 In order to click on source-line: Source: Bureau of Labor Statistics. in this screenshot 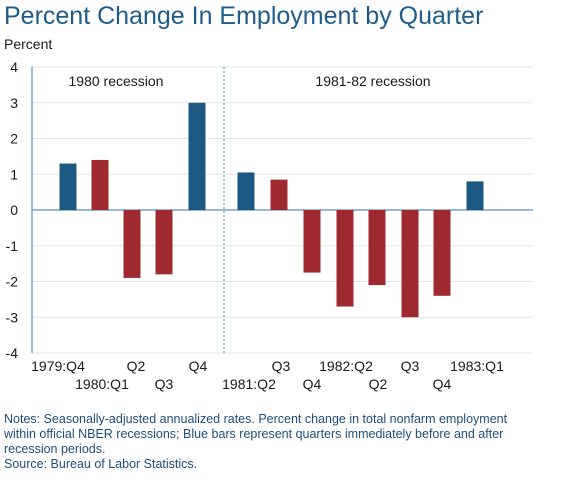, I will do `click(101, 464)`.